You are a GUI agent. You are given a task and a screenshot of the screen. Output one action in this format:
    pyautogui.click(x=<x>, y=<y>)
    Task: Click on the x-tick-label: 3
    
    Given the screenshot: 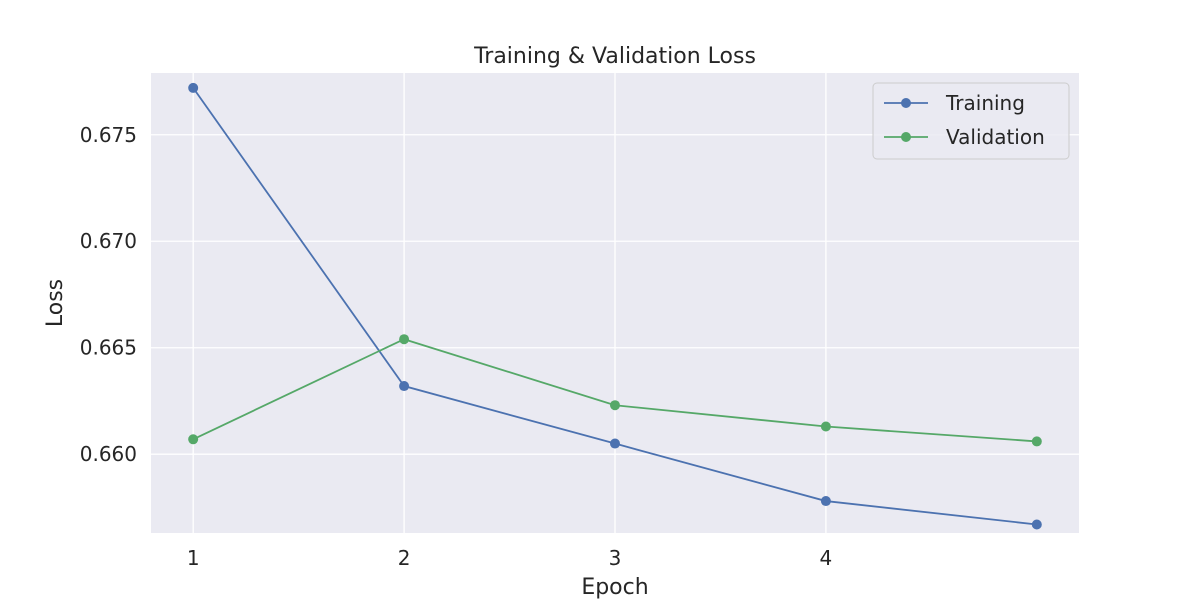 What is the action you would take?
    pyautogui.click(x=615, y=558)
    